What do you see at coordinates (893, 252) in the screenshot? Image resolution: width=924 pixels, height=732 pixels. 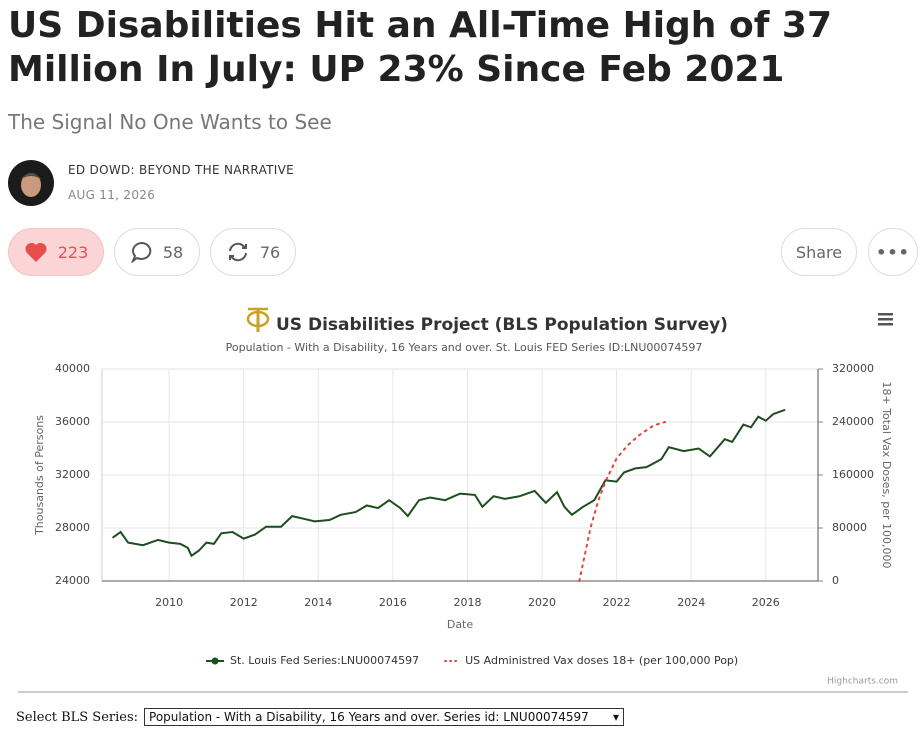 I see `more-button: •••` at bounding box center [893, 252].